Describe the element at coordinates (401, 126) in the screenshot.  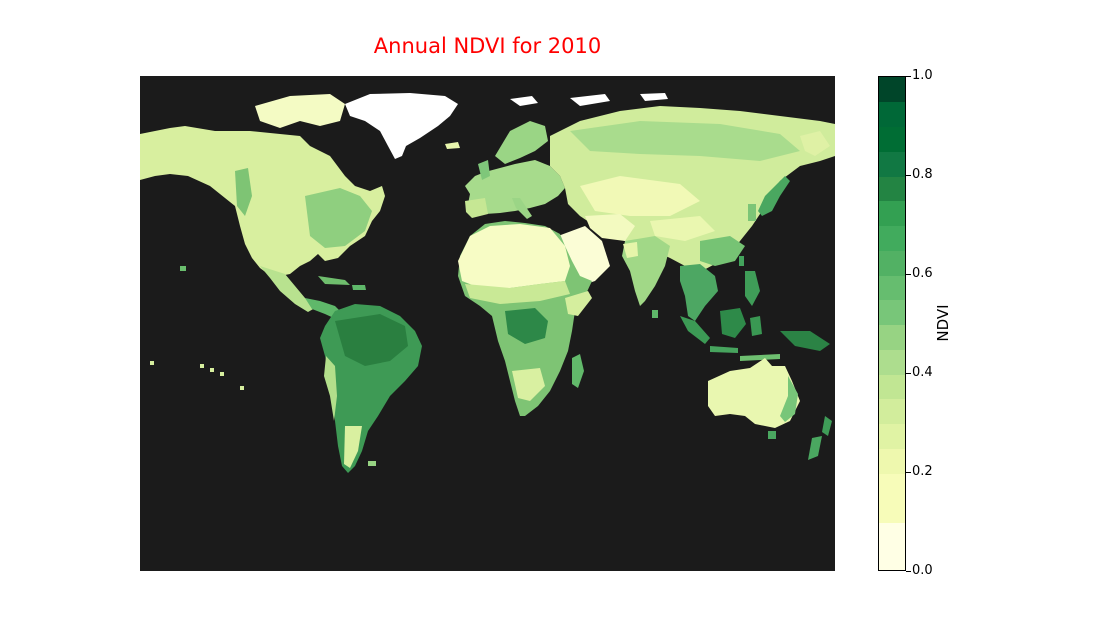
I see `greenland` at that location.